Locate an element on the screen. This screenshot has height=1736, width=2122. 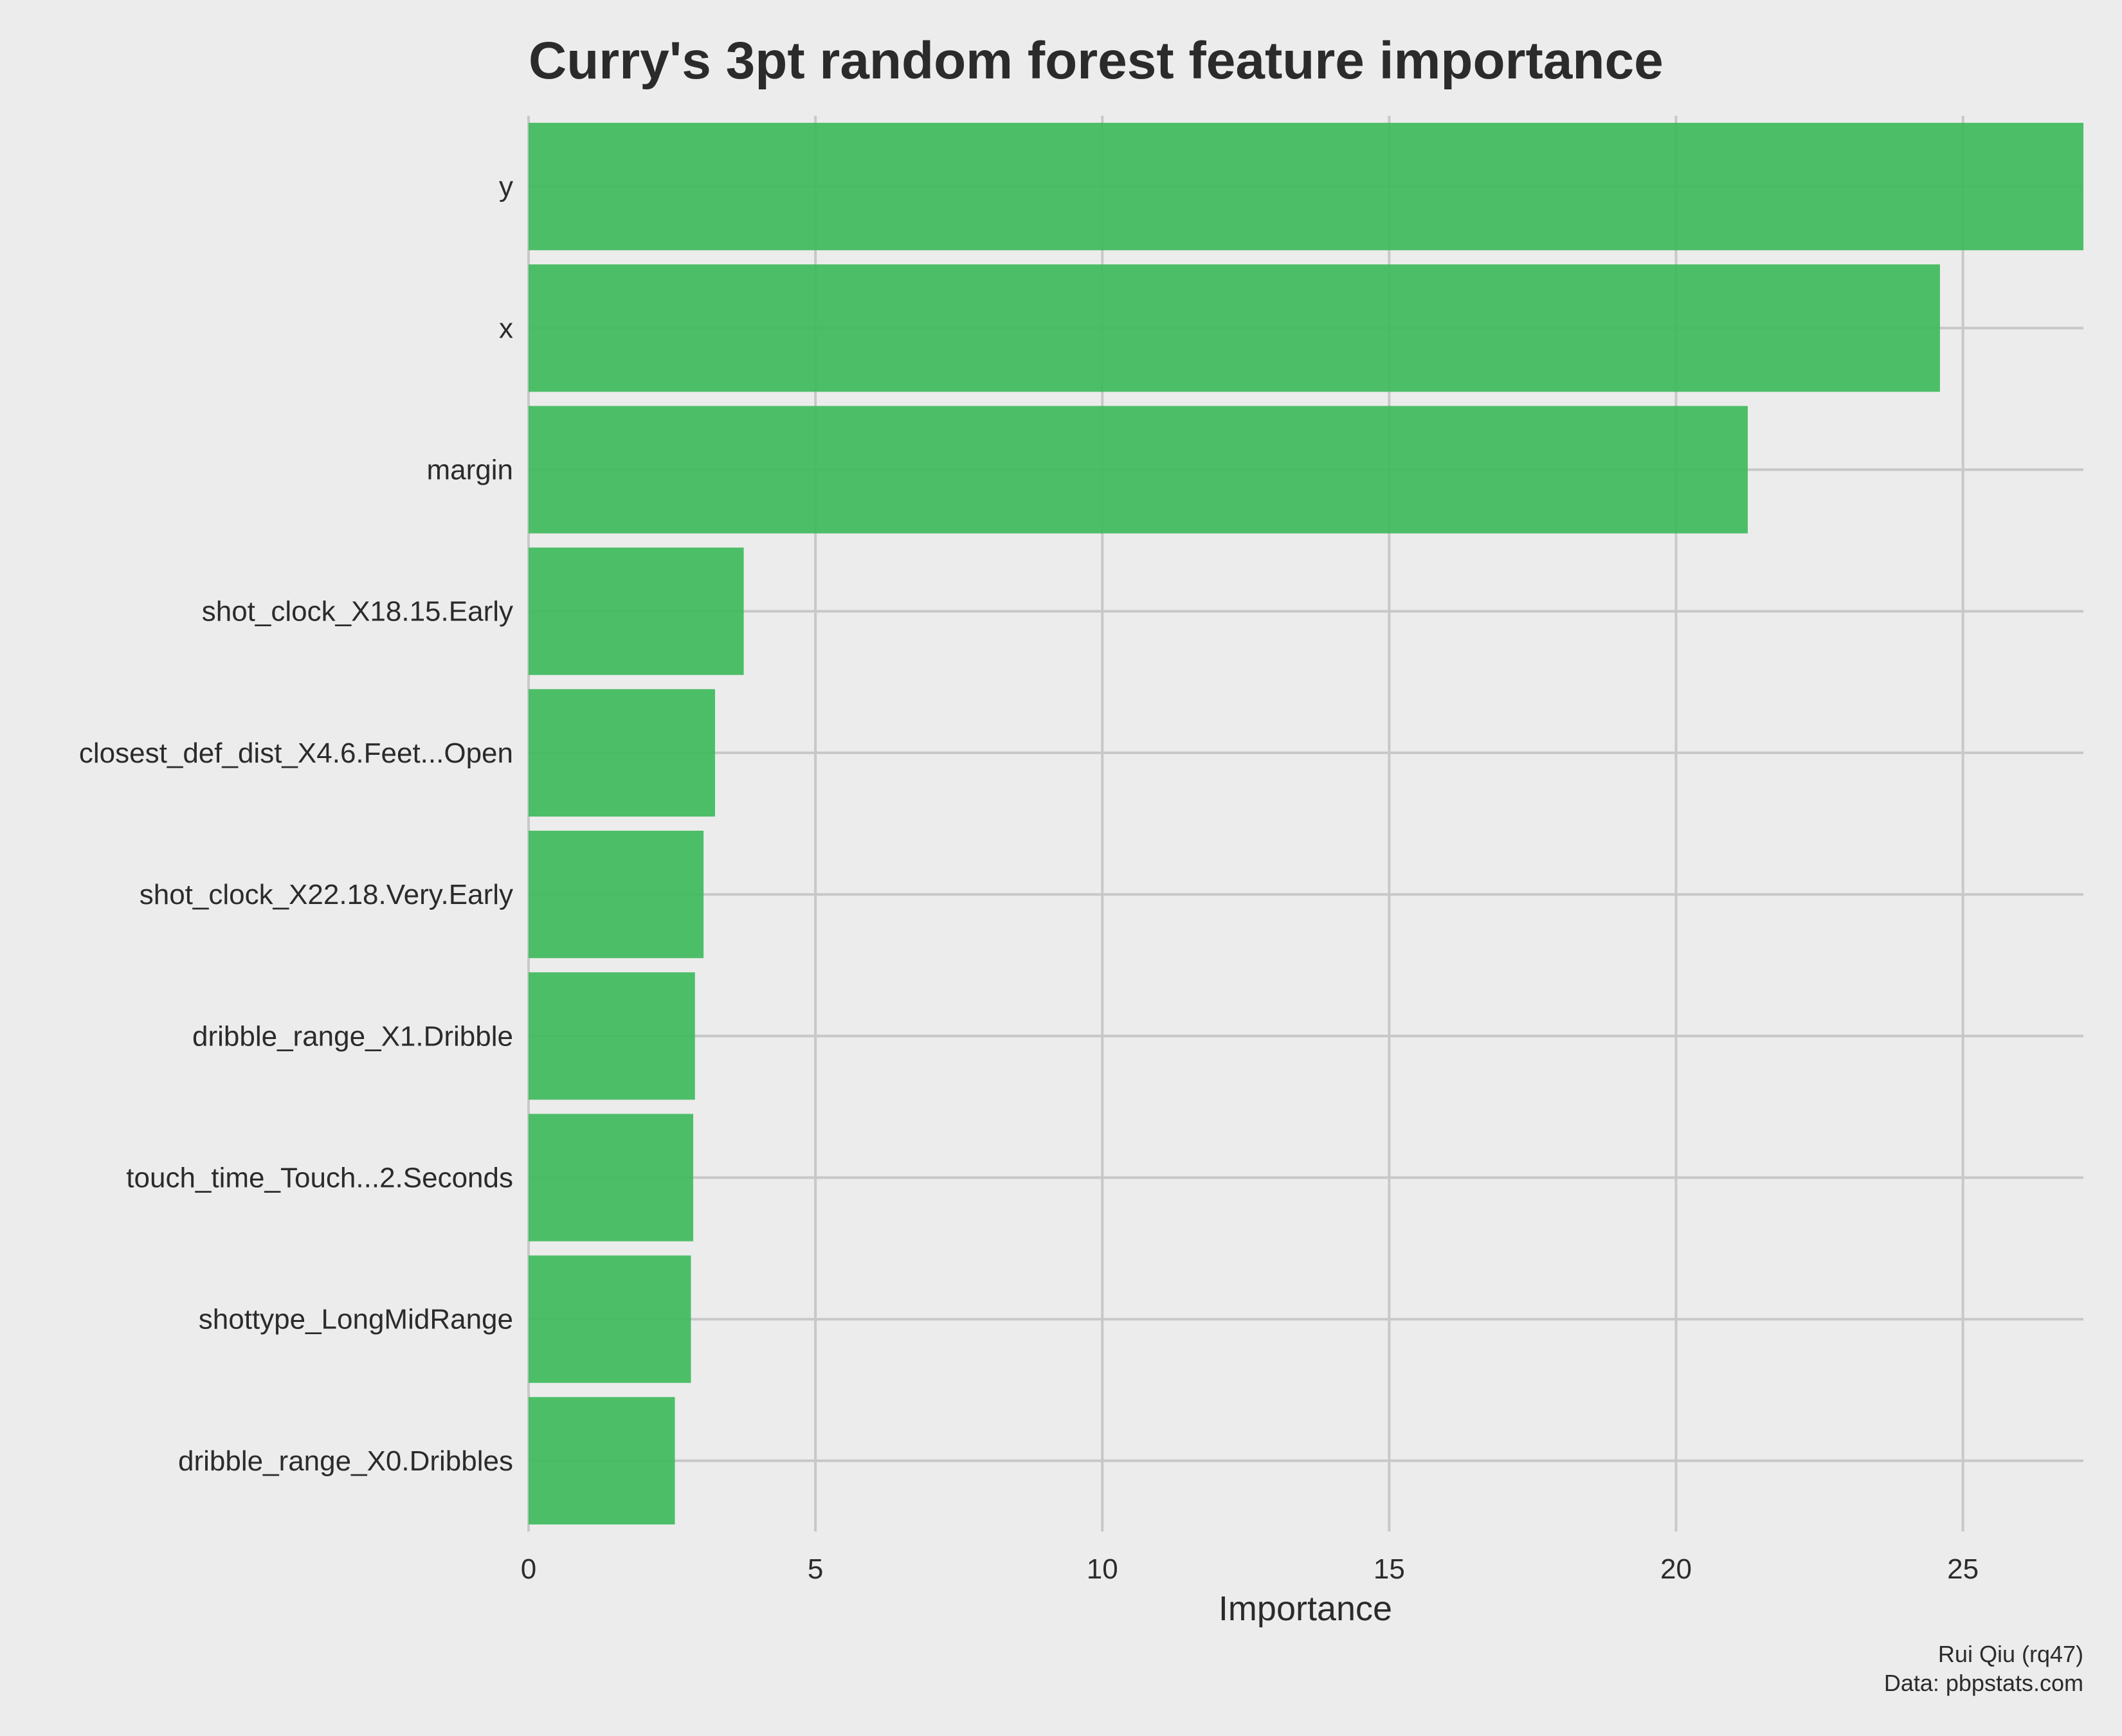
bar-shottype_LongMidRange is located at coordinates (610, 1319).